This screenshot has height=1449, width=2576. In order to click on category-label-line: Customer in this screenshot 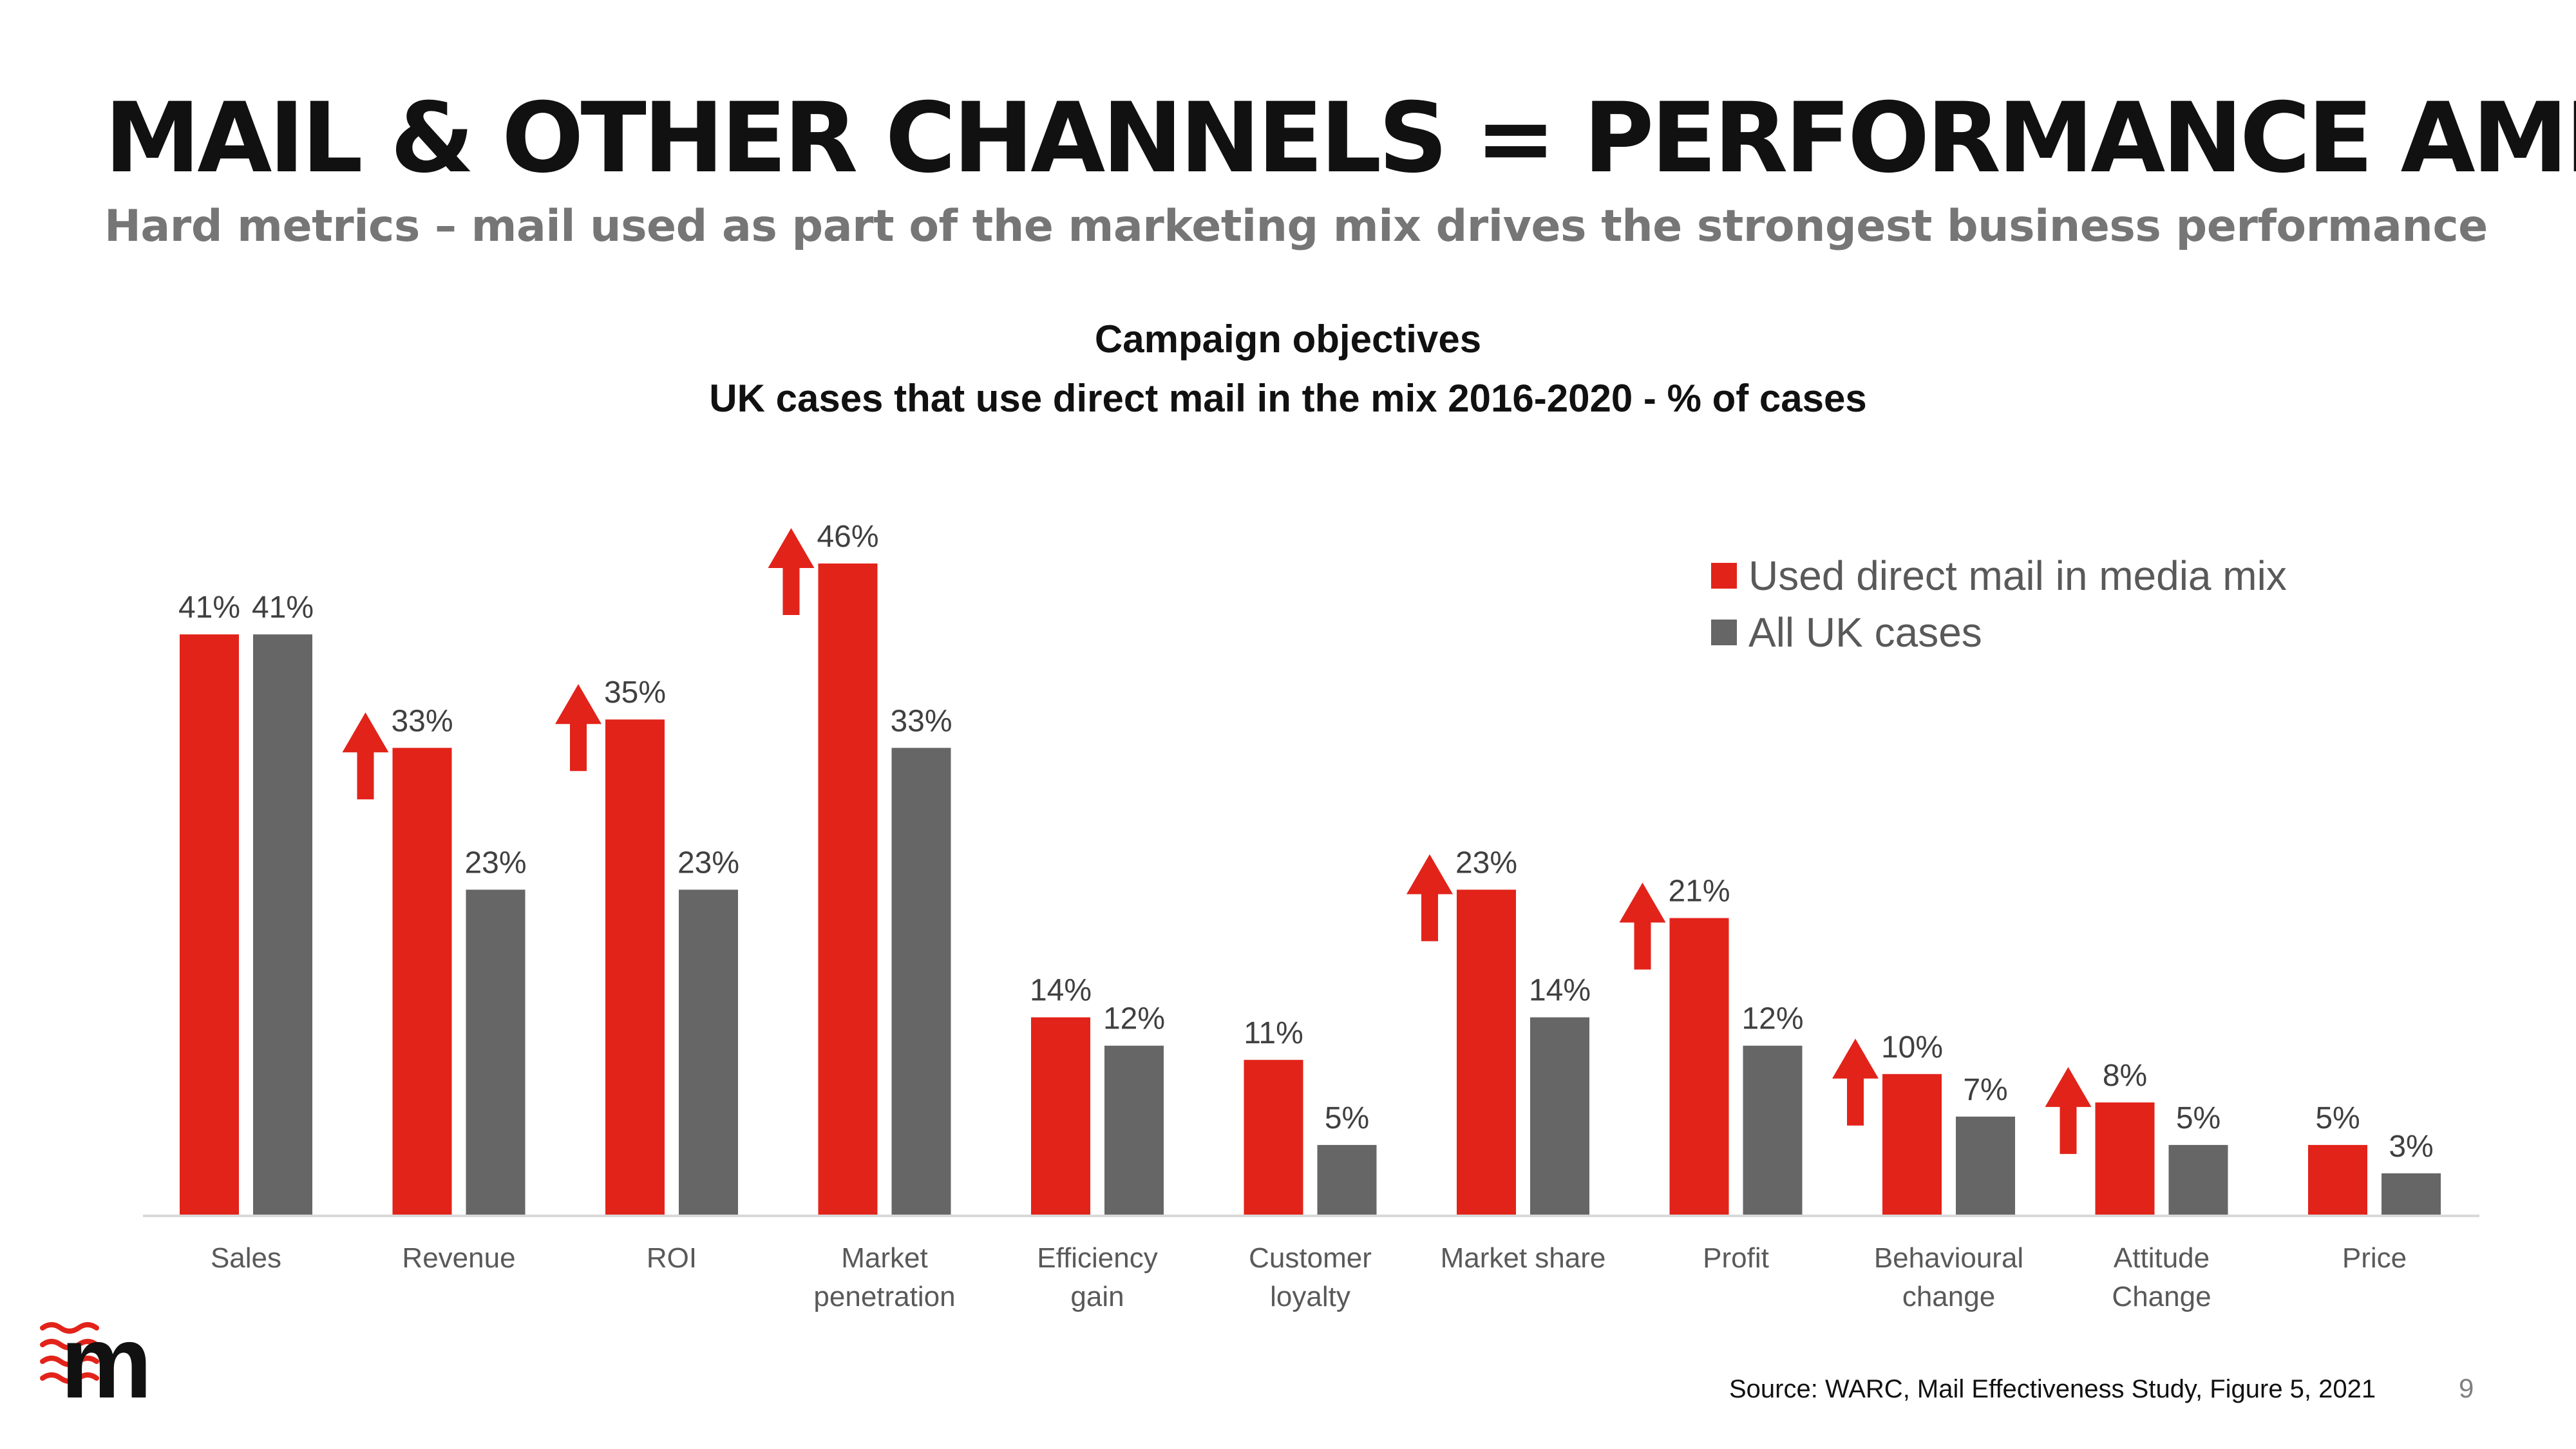, I will do `click(1310, 1258)`.